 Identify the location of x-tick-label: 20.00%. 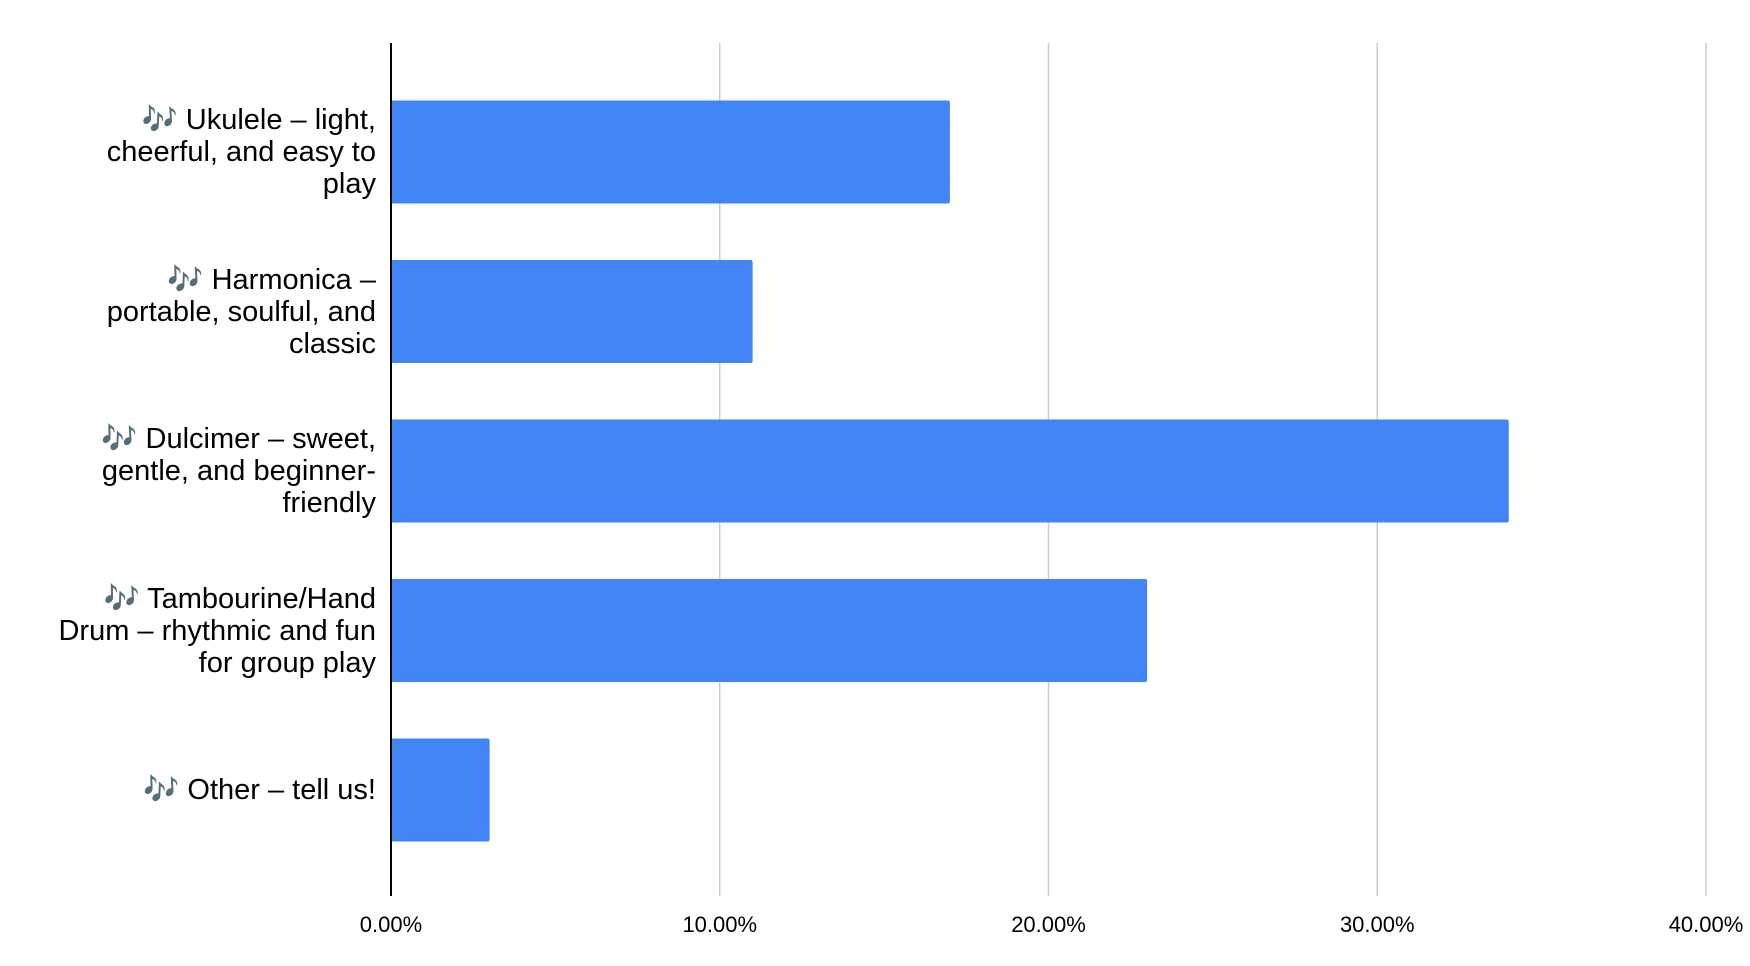
(1048, 924).